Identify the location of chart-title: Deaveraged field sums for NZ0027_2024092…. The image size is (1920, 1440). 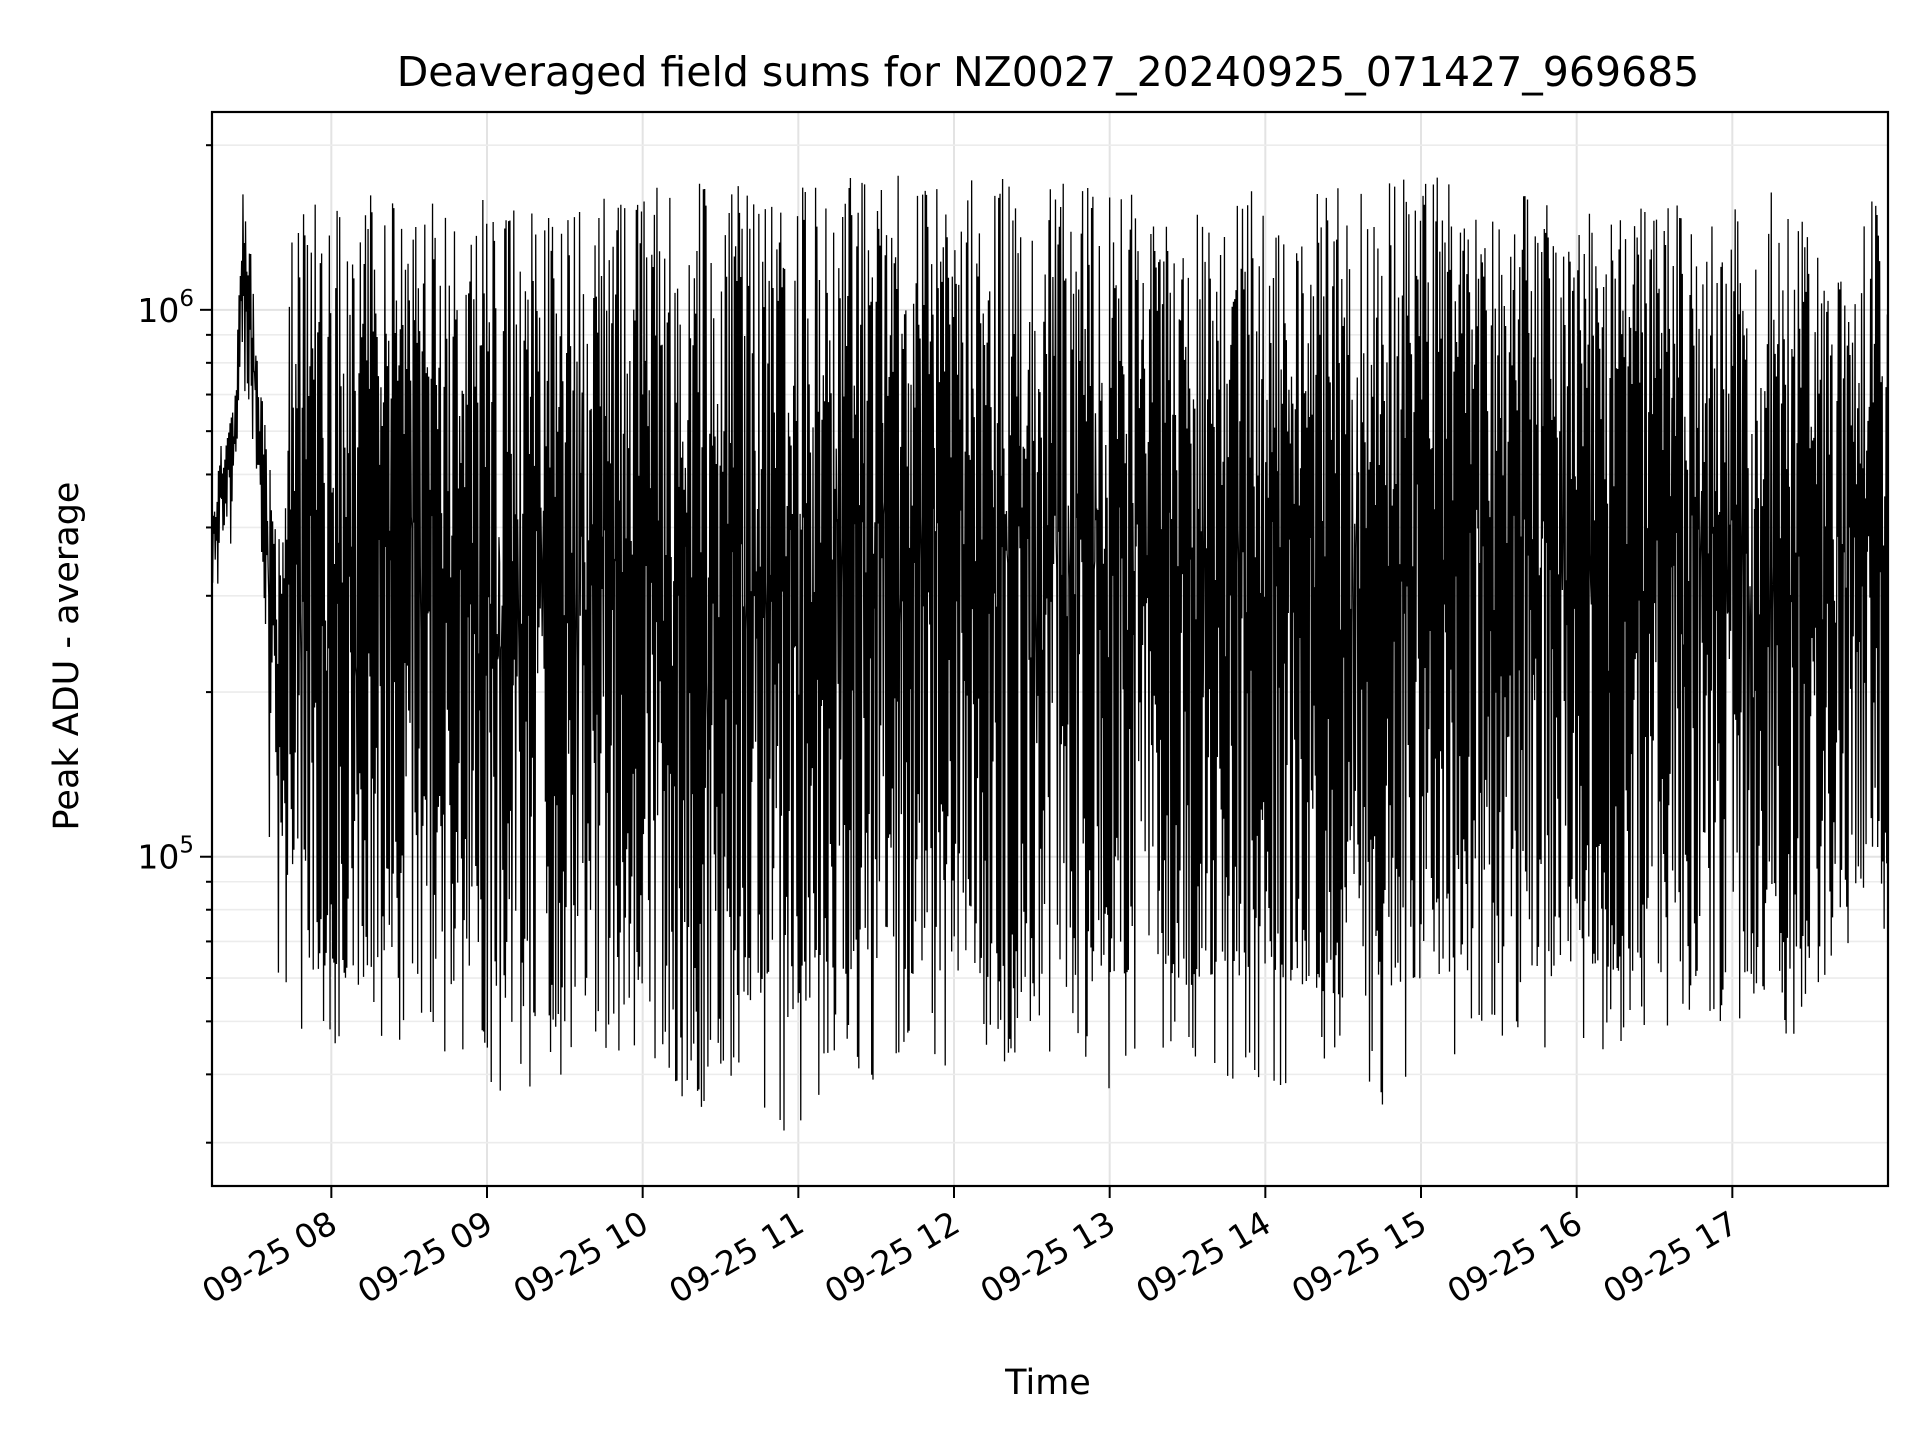
(1048, 72).